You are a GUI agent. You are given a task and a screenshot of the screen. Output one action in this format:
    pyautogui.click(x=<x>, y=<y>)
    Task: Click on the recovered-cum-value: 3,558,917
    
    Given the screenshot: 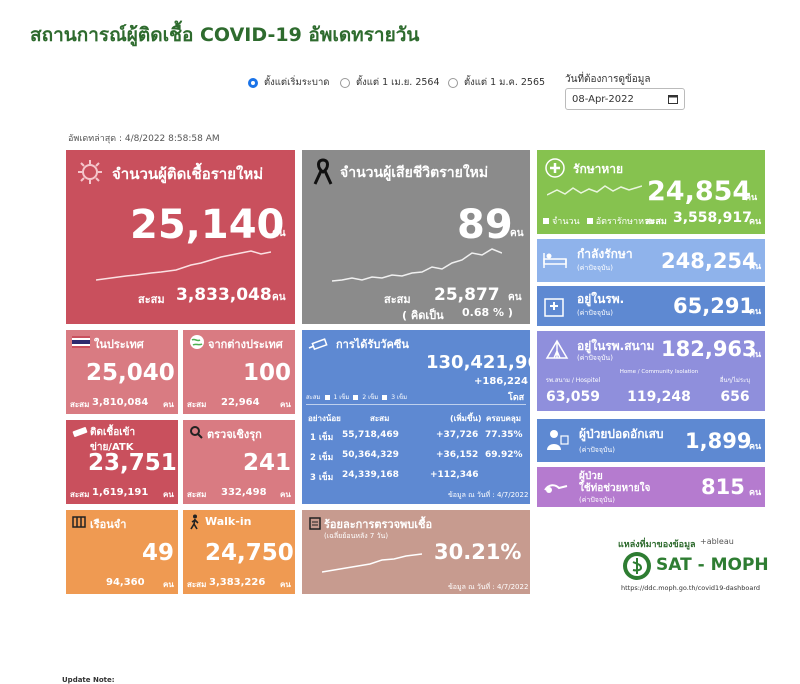 What is the action you would take?
    pyautogui.click(x=712, y=218)
    